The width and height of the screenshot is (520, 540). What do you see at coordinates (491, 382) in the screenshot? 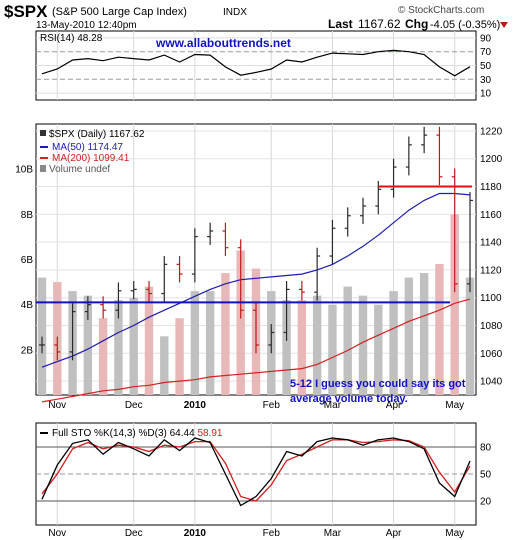
I see `price-tick-label: 1040` at bounding box center [491, 382].